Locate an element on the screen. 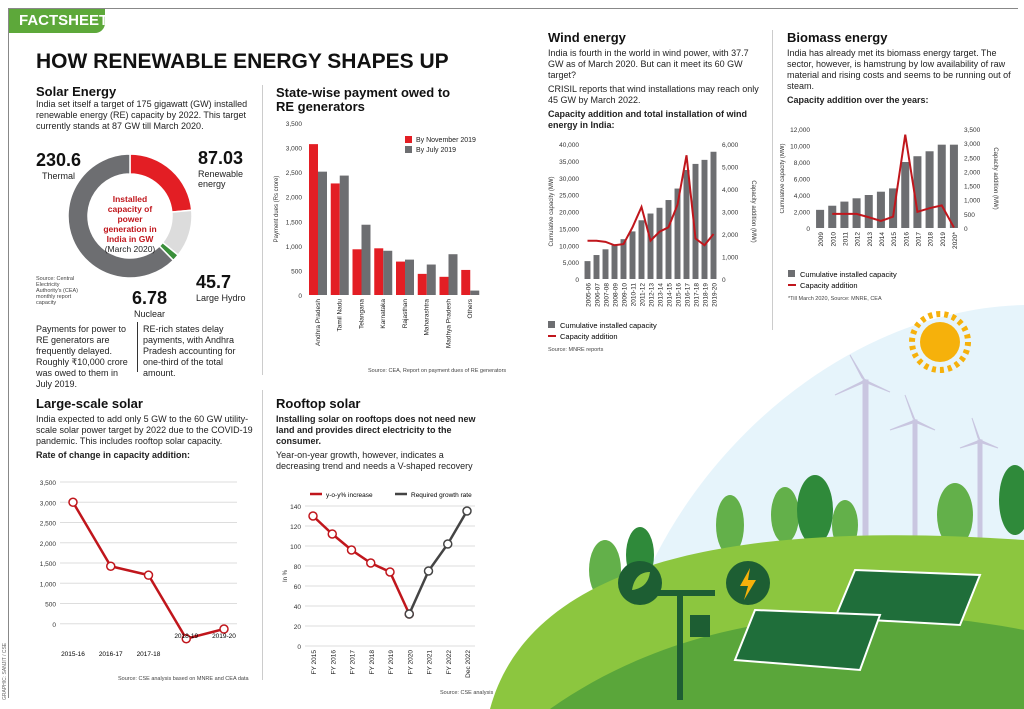 This screenshot has width=1024, height=709. x-tick-label: 2017-18 is located at coordinates (149, 654).